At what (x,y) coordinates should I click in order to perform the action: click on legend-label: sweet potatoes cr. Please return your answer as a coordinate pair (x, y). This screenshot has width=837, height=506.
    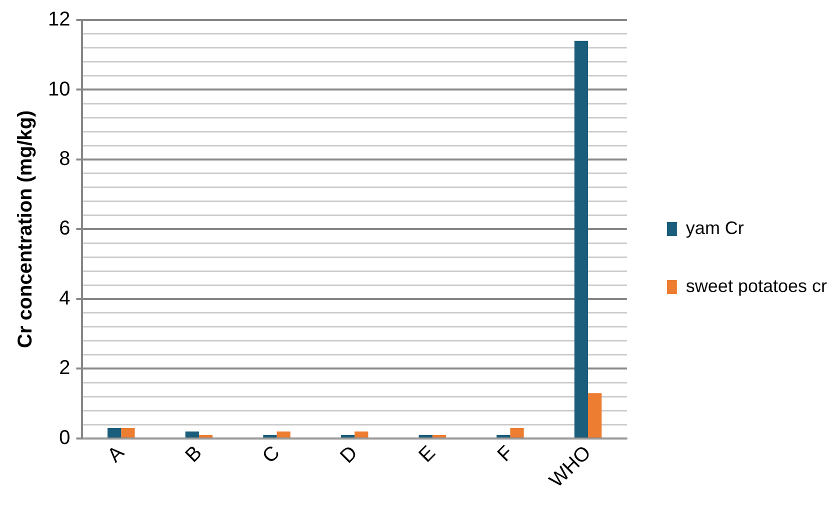
    Looking at the image, I should click on (757, 286).